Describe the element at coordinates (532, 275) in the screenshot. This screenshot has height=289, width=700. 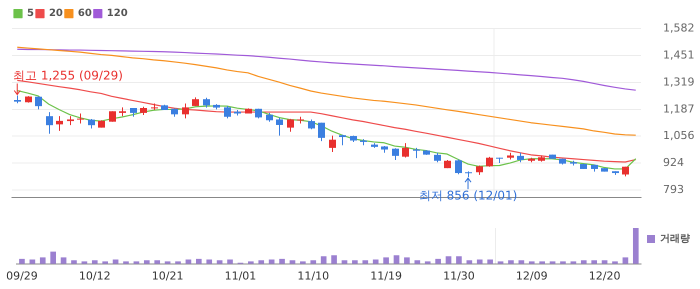
I see `x-tick-label: 12/09` at that location.